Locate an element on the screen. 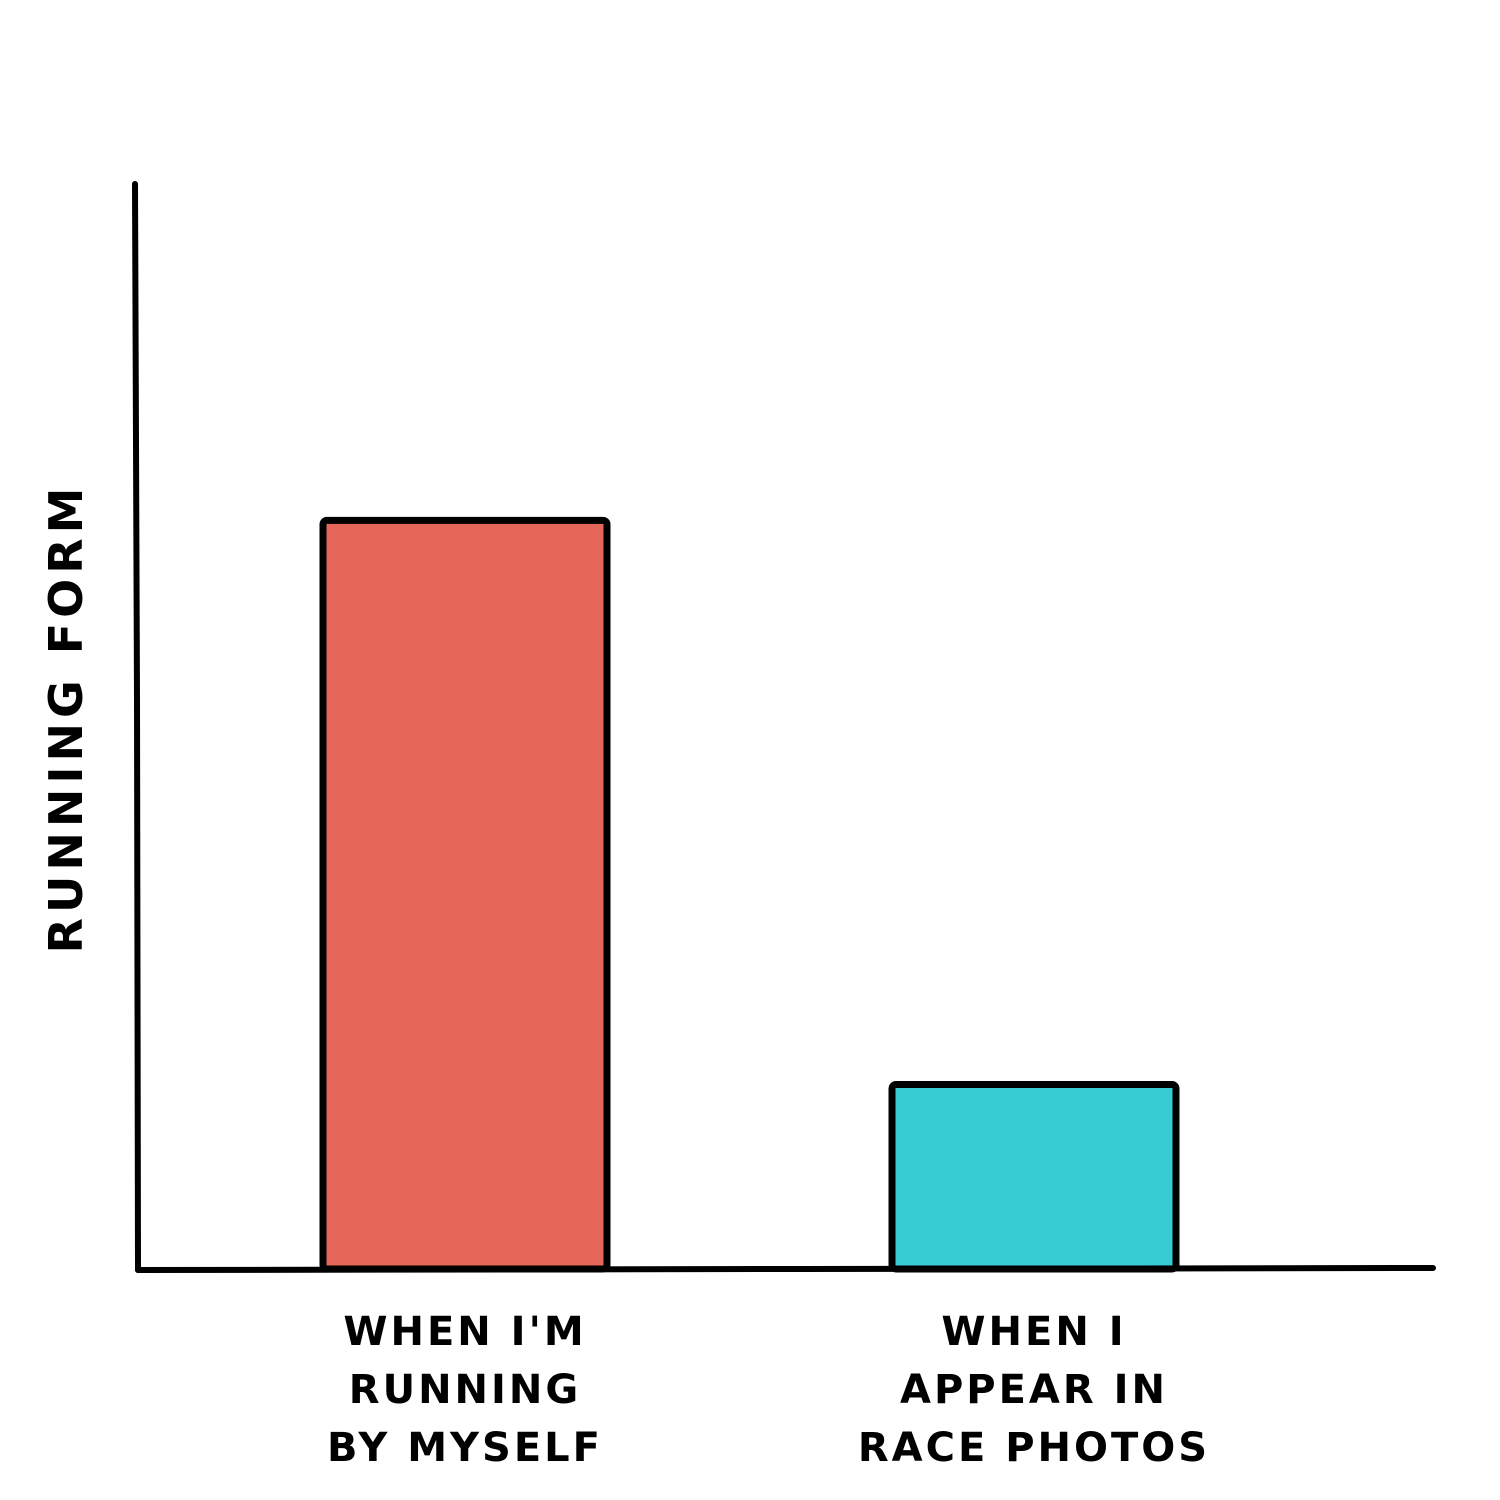 This screenshot has width=1500, height=1500. x-tick-label-line: APPEAR IN is located at coordinates (1034, 1390).